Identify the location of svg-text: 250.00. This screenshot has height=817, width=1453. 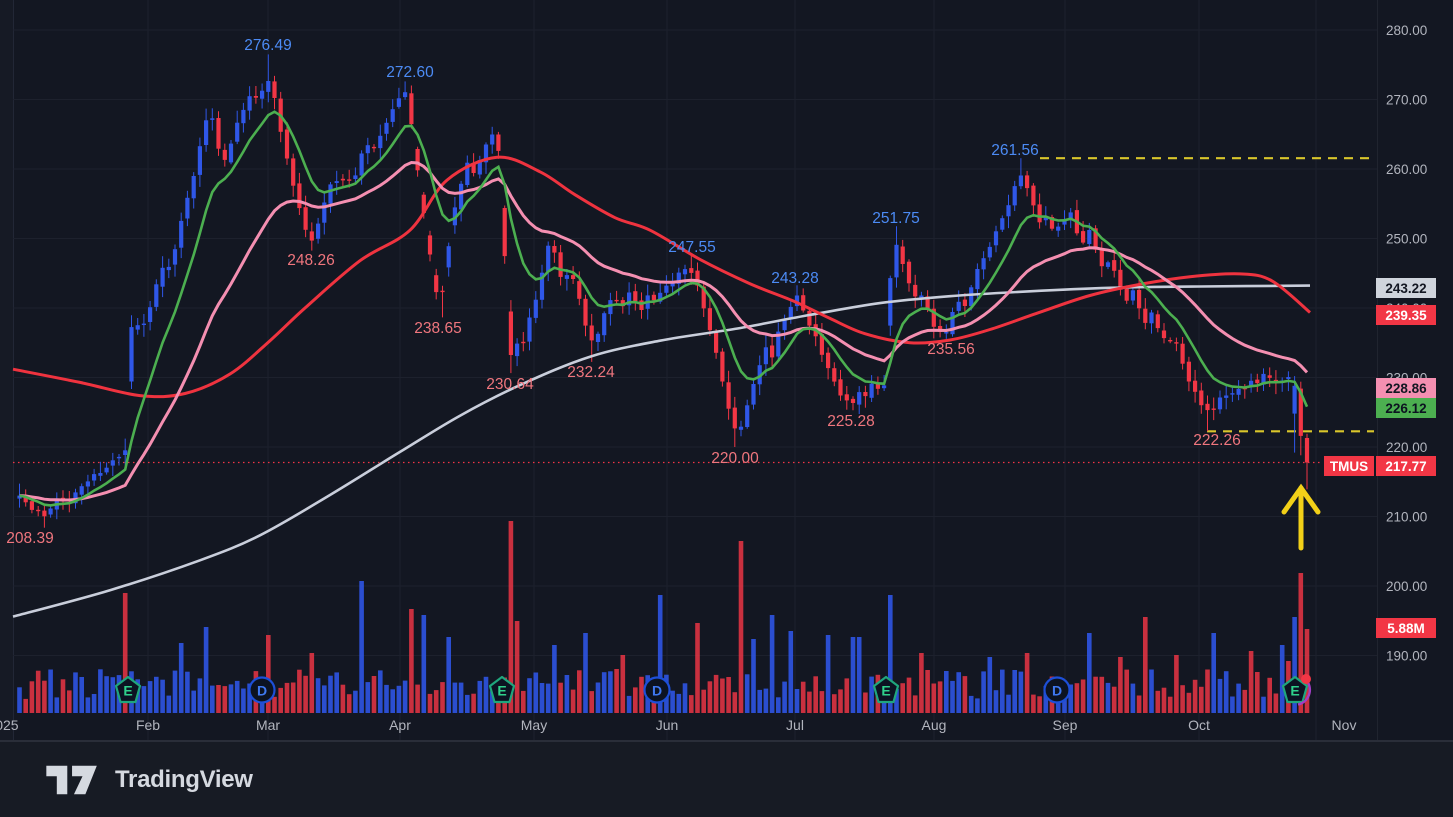
(1406, 239).